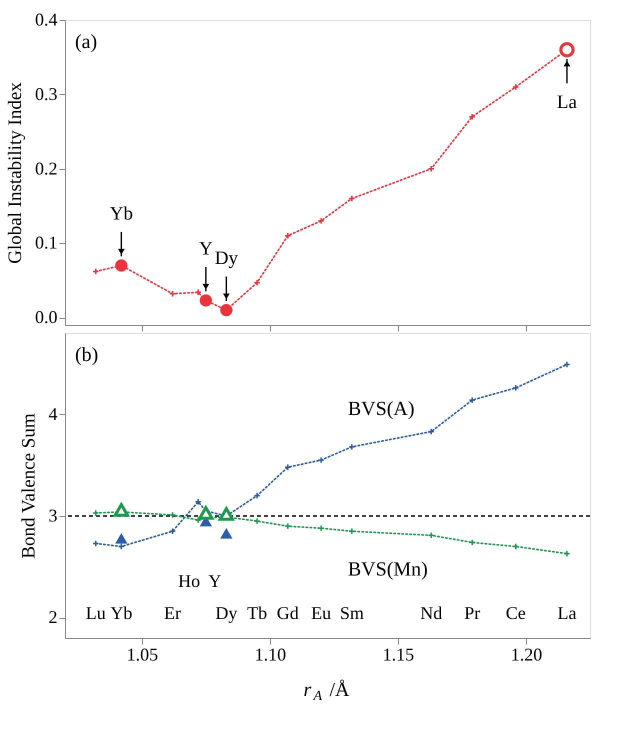 The height and width of the screenshot is (755, 632). Describe the element at coordinates (46, 20) in the screenshot. I see `y-tick-label: 0.4` at that location.